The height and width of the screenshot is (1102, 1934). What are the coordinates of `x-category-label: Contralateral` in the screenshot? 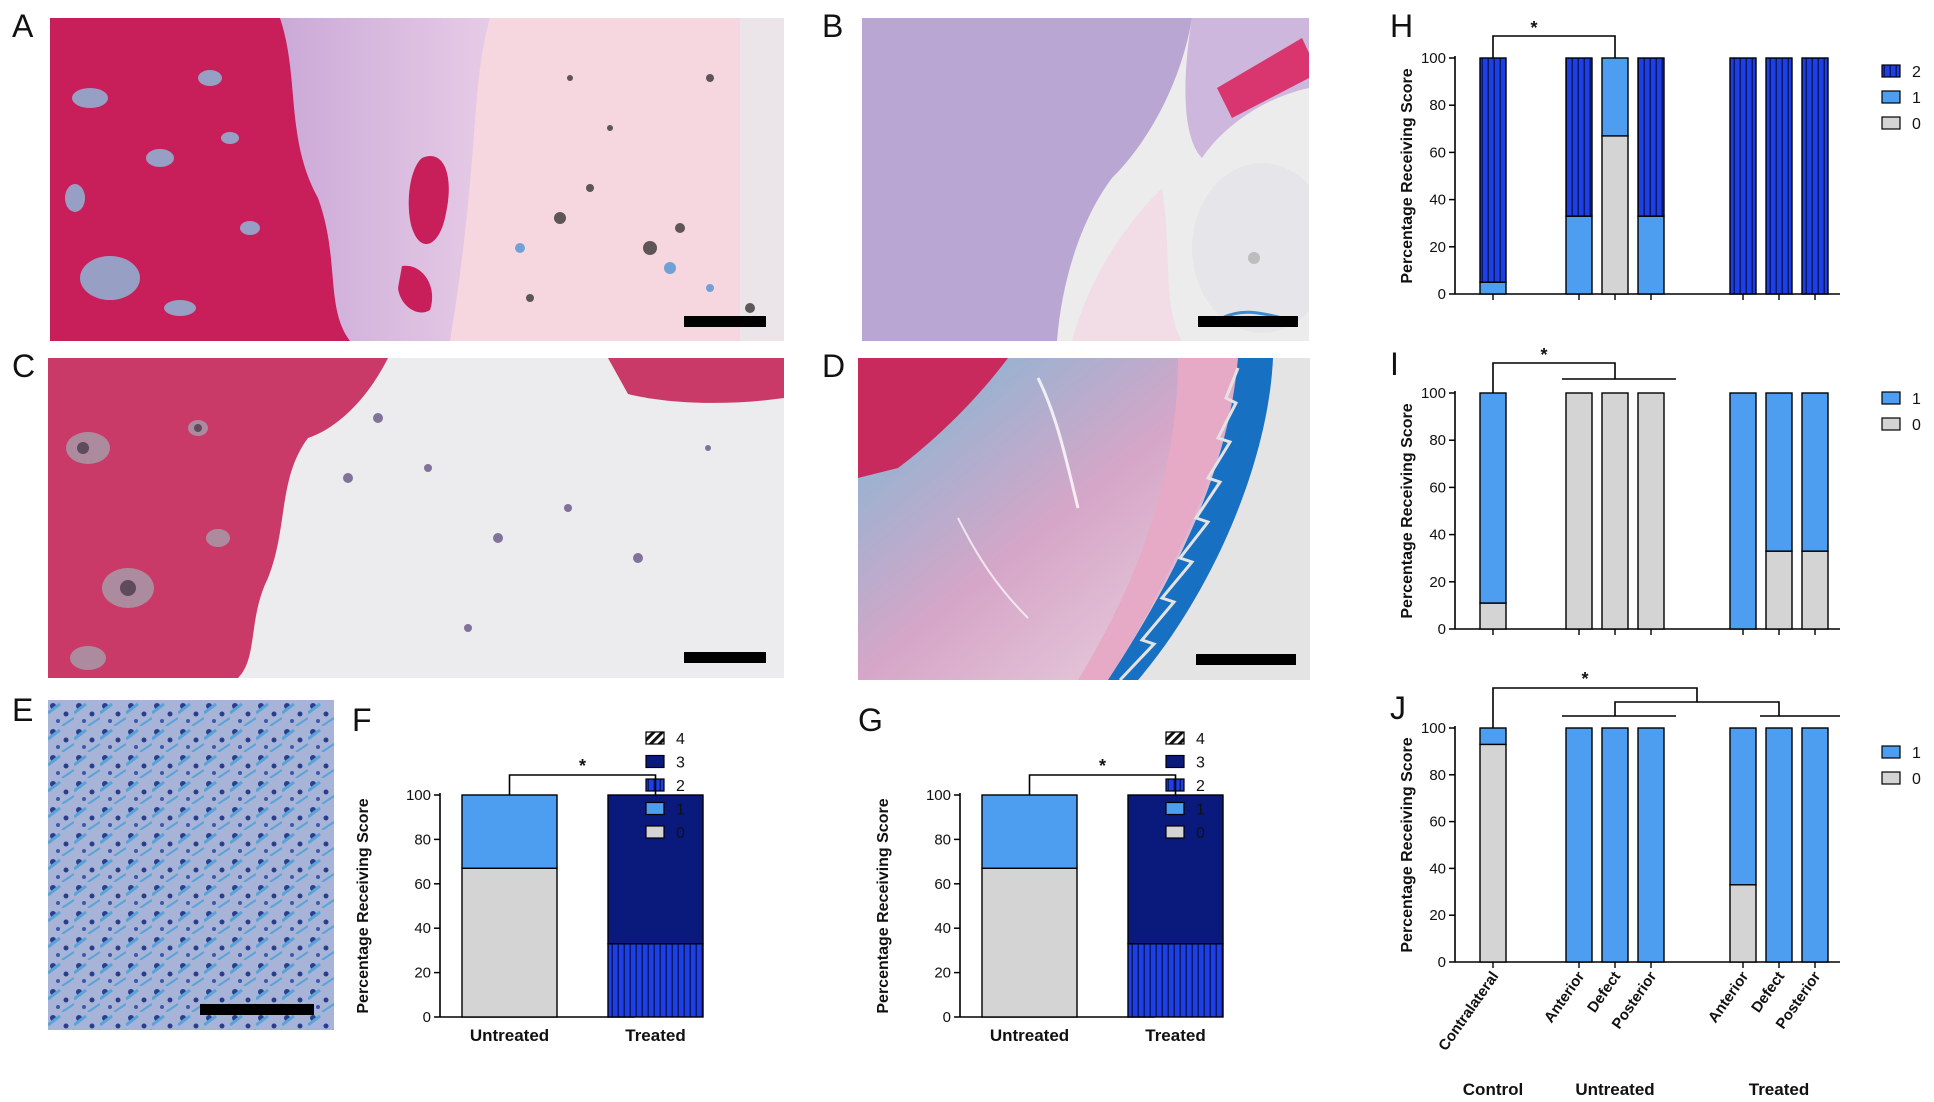 It's located at (1468, 1012).